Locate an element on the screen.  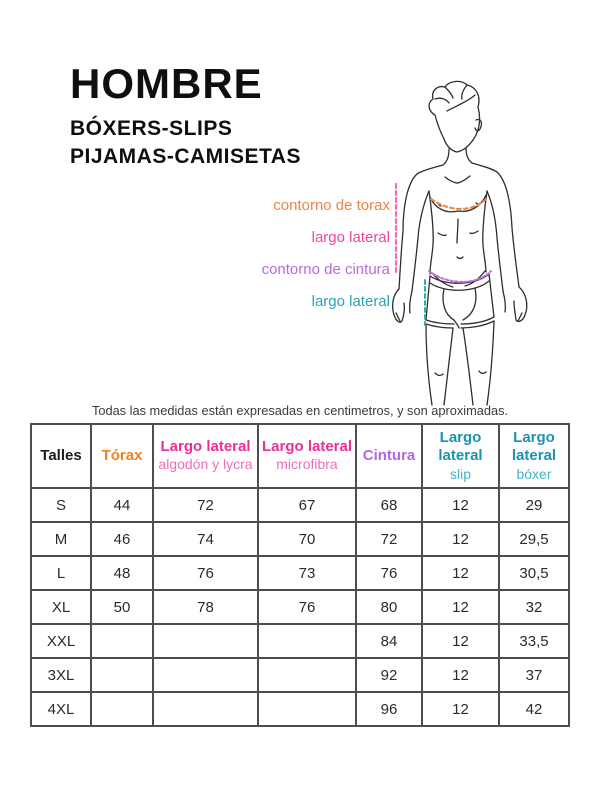
table-row-4XL: 4XL 96 12 42 is located at coordinates (300, 709).